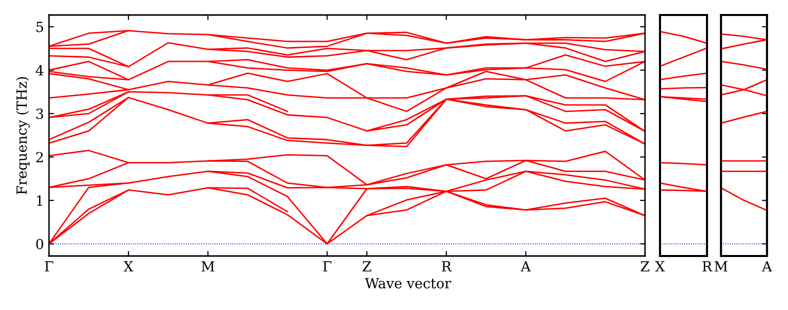 The height and width of the screenshot is (310, 788). What do you see at coordinates (408, 283) in the screenshot?
I see `x-axis-title: Wave vector` at bounding box center [408, 283].